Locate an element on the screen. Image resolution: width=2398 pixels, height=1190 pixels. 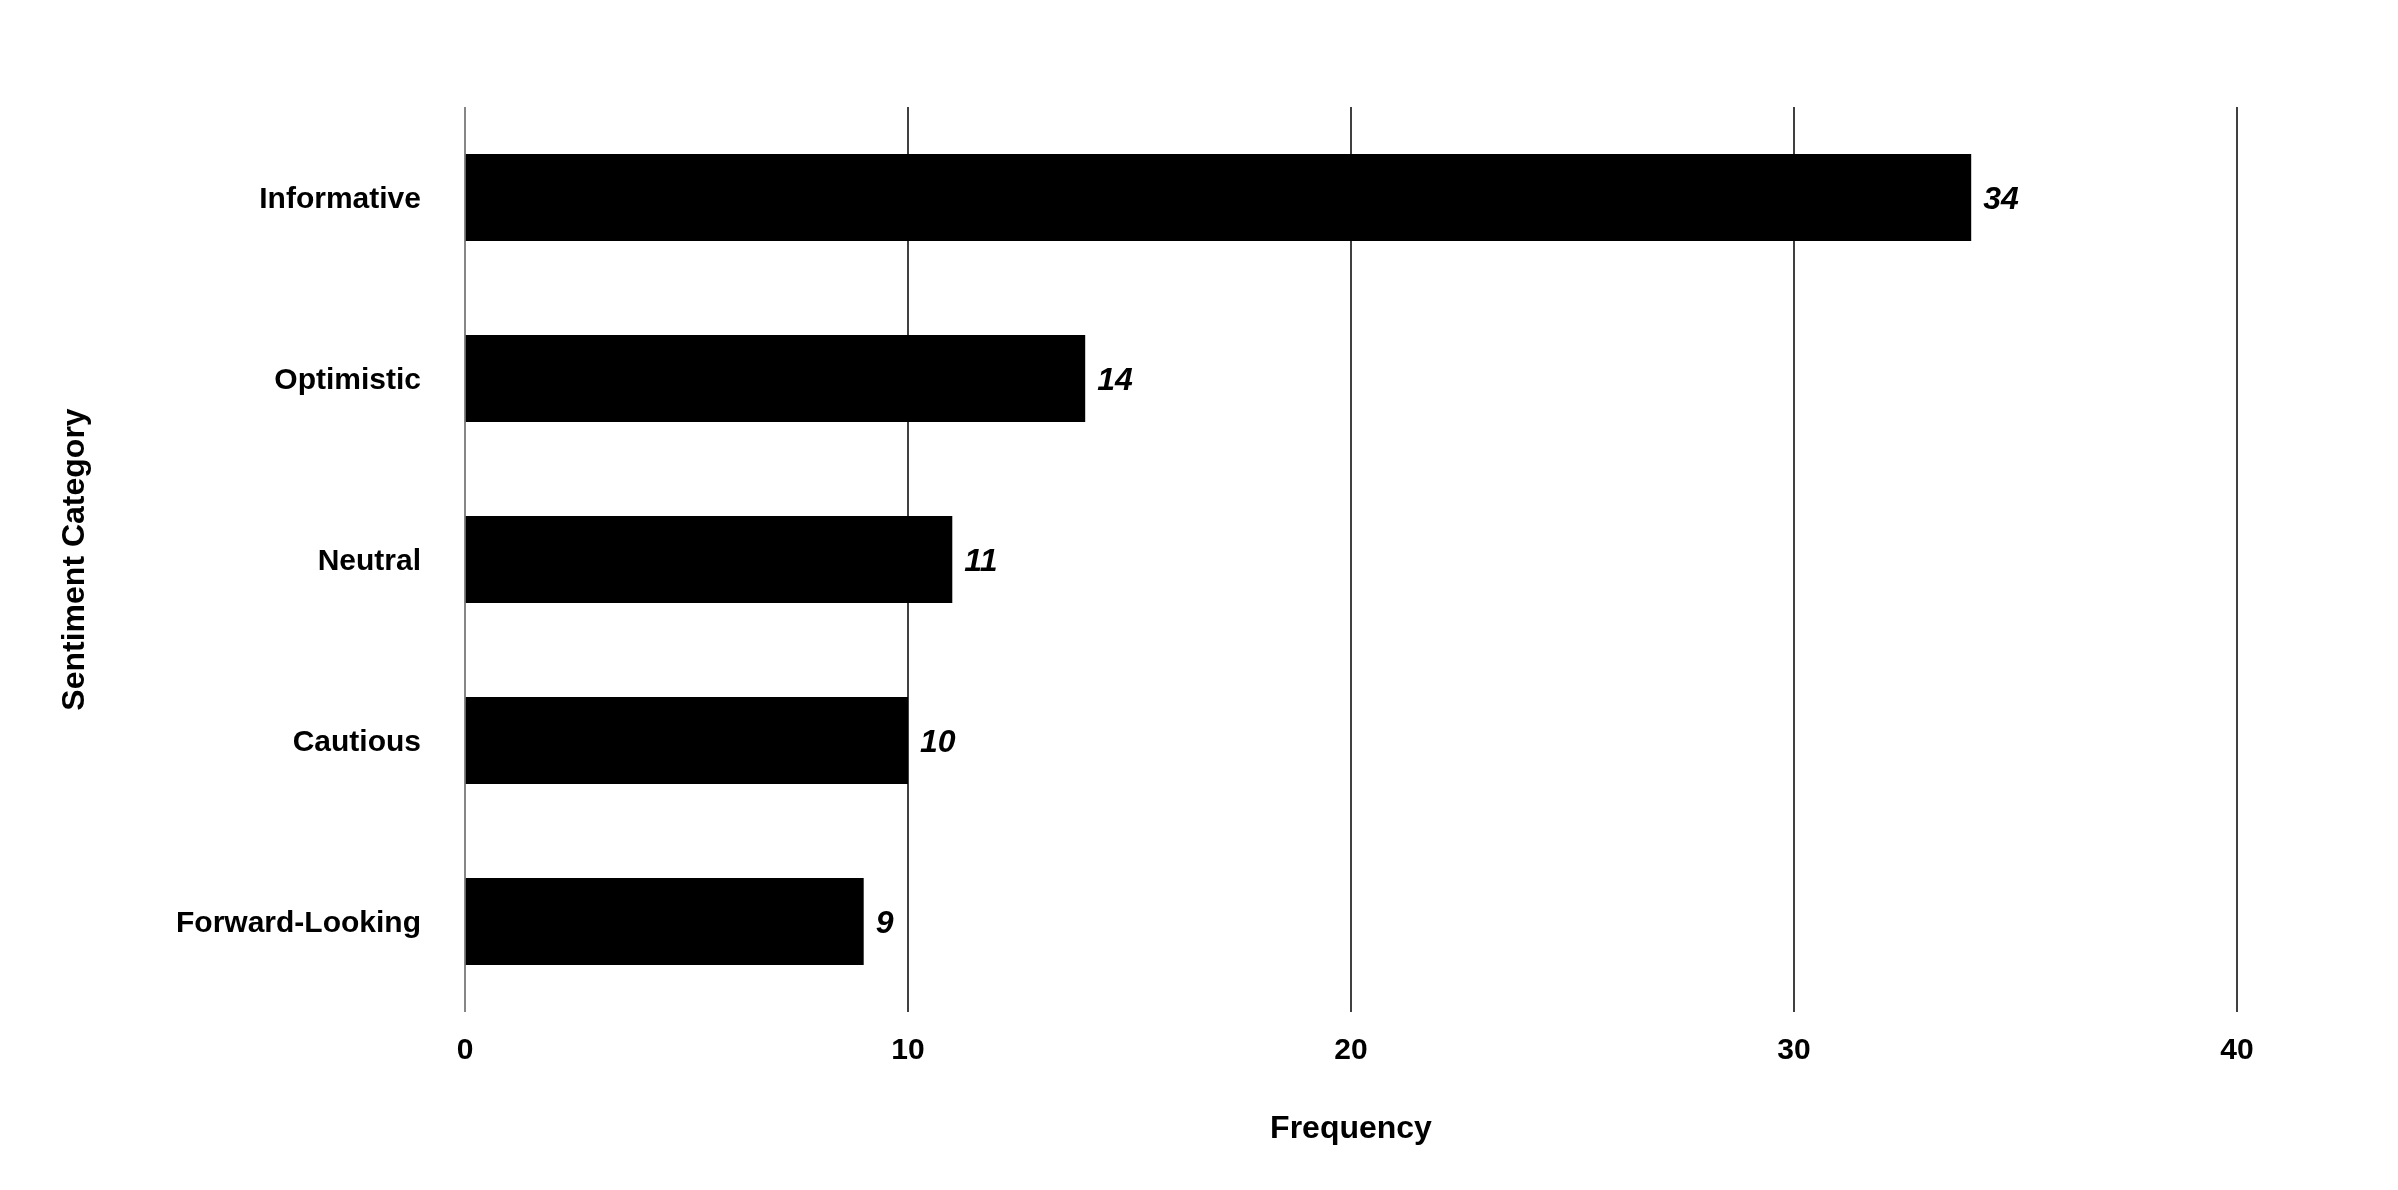
data-label: 14 is located at coordinates (1115, 378).